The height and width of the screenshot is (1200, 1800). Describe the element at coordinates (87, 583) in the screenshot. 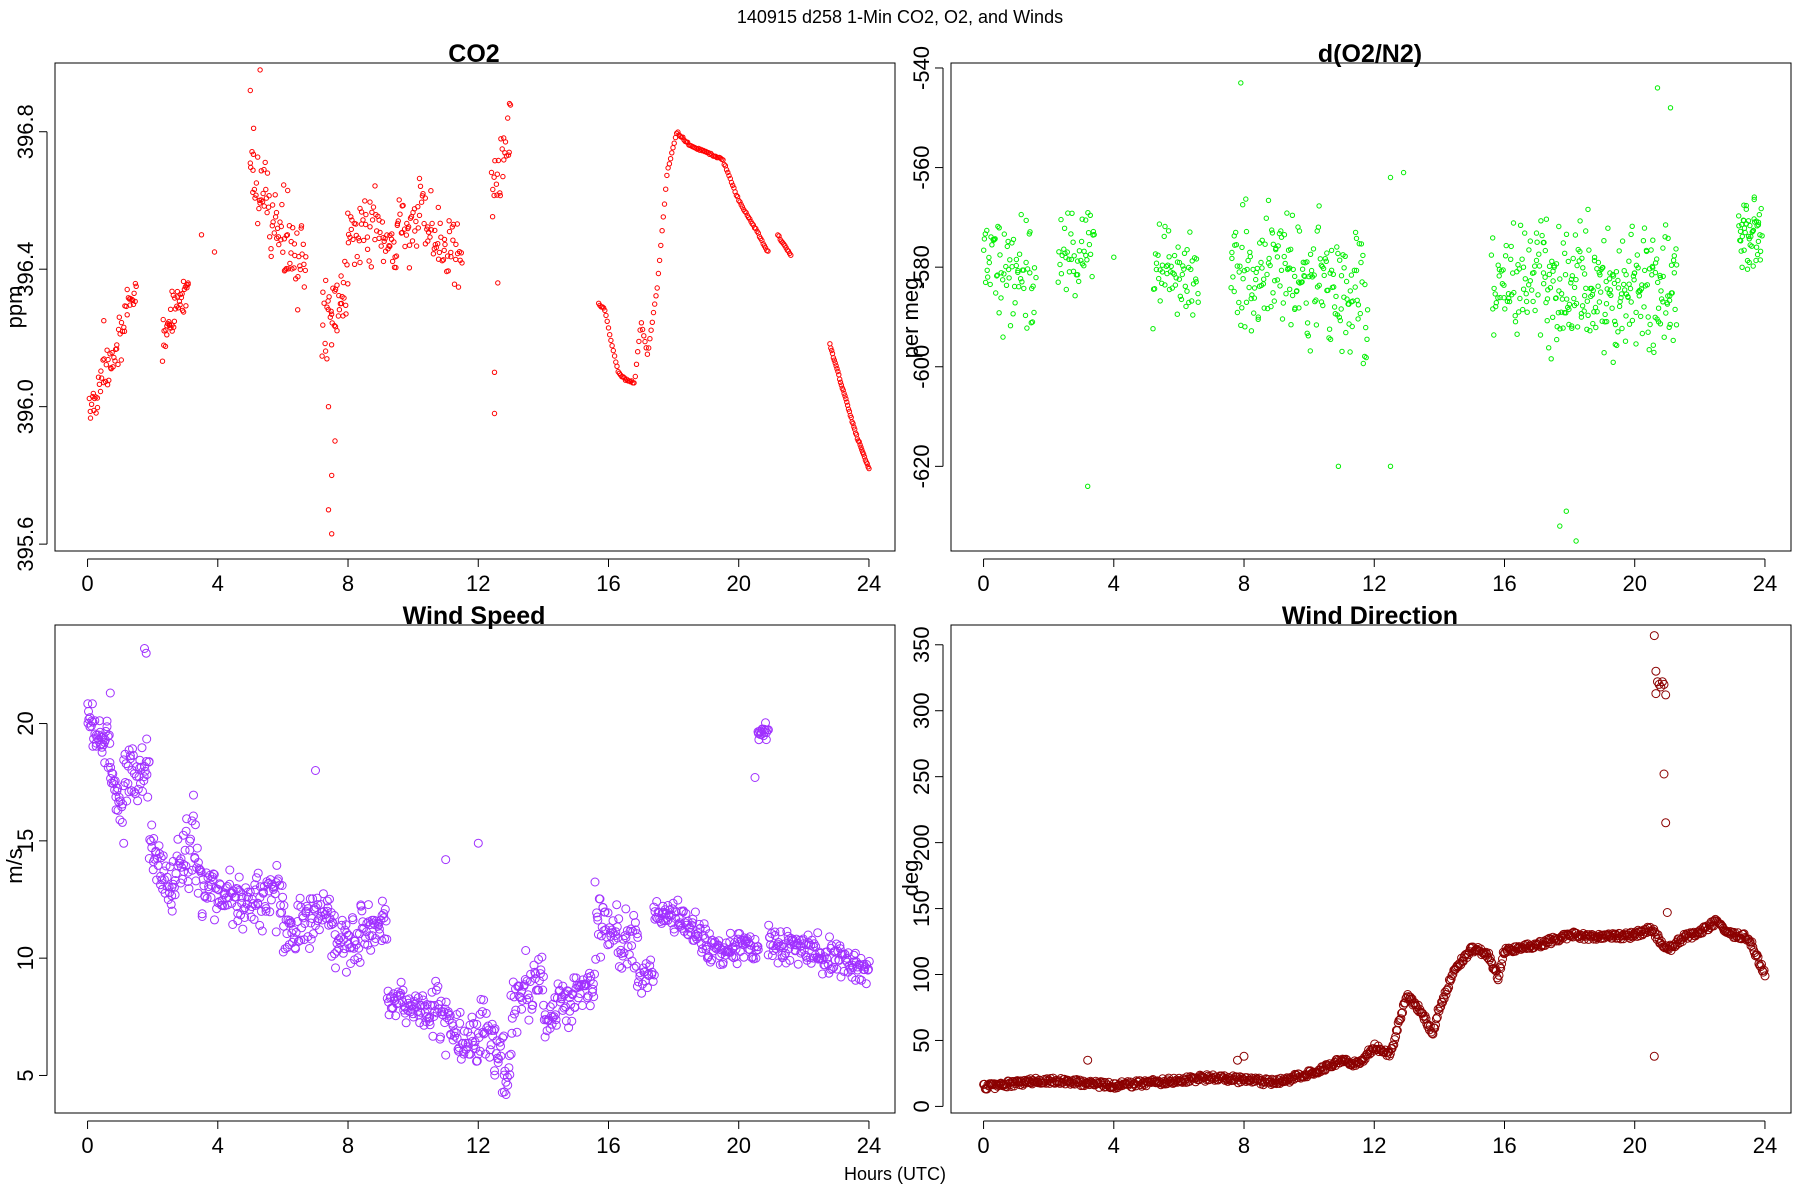

I see `co2-x-tick-label: 0` at that location.